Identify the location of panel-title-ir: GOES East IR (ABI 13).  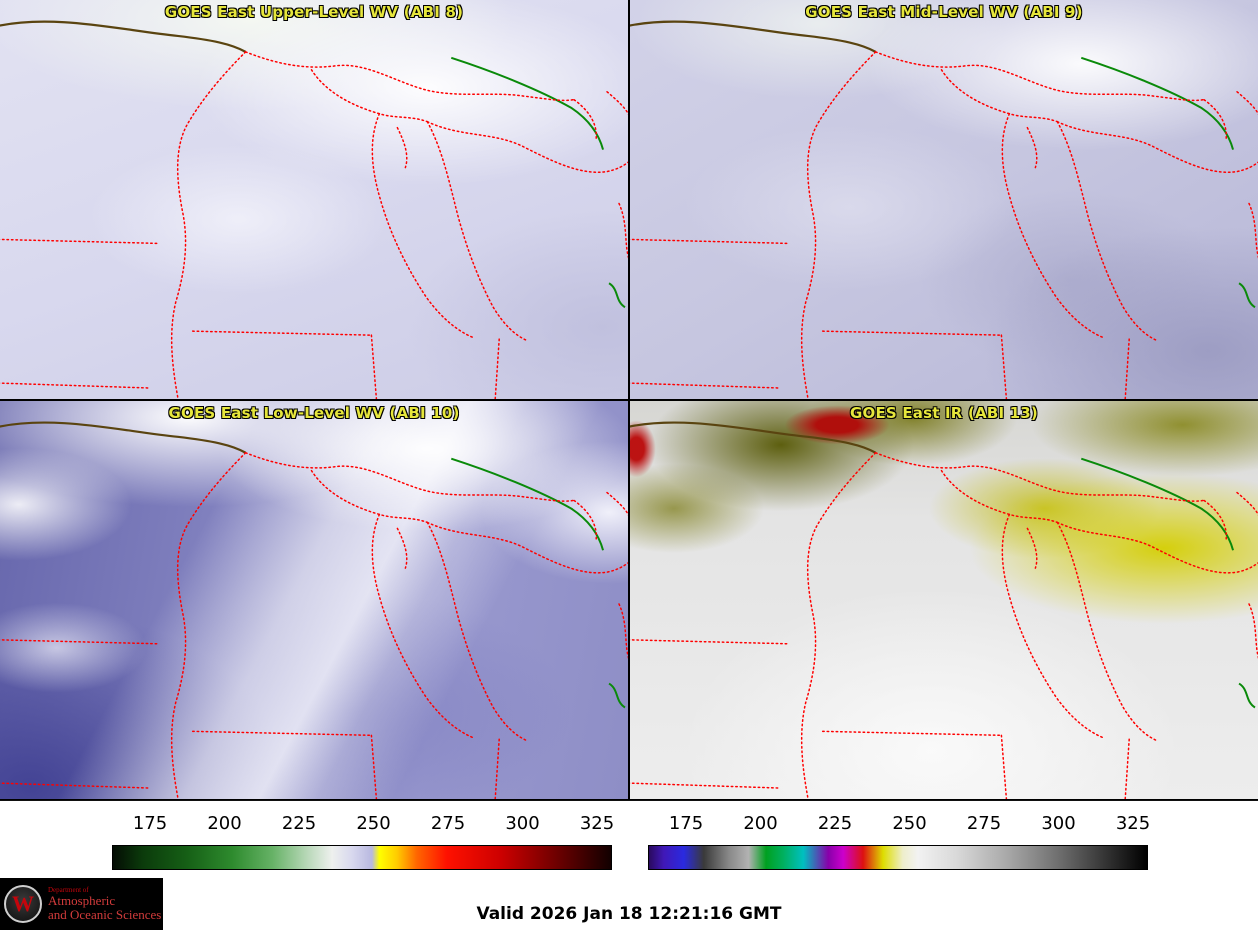
(943, 413).